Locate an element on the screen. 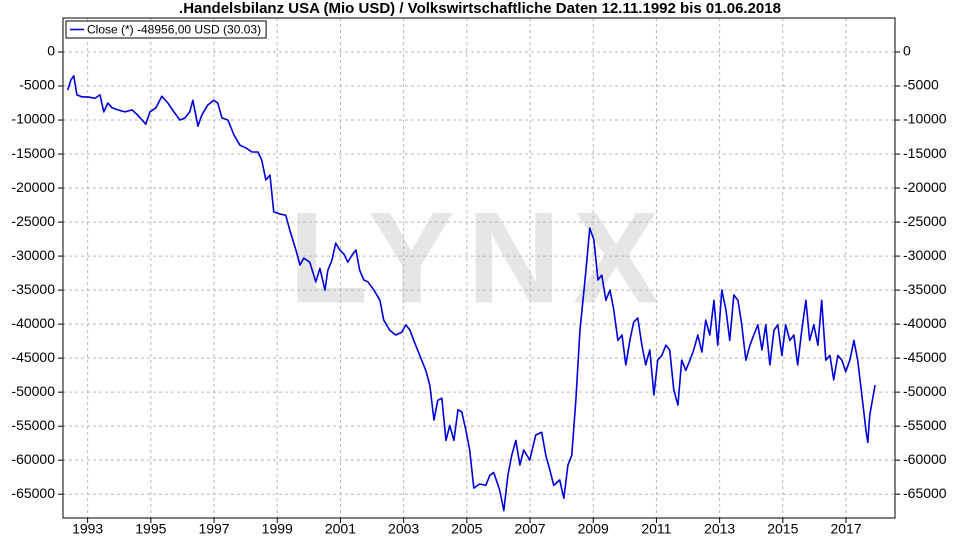  x-tick-label: 2009 is located at coordinates (593, 529).